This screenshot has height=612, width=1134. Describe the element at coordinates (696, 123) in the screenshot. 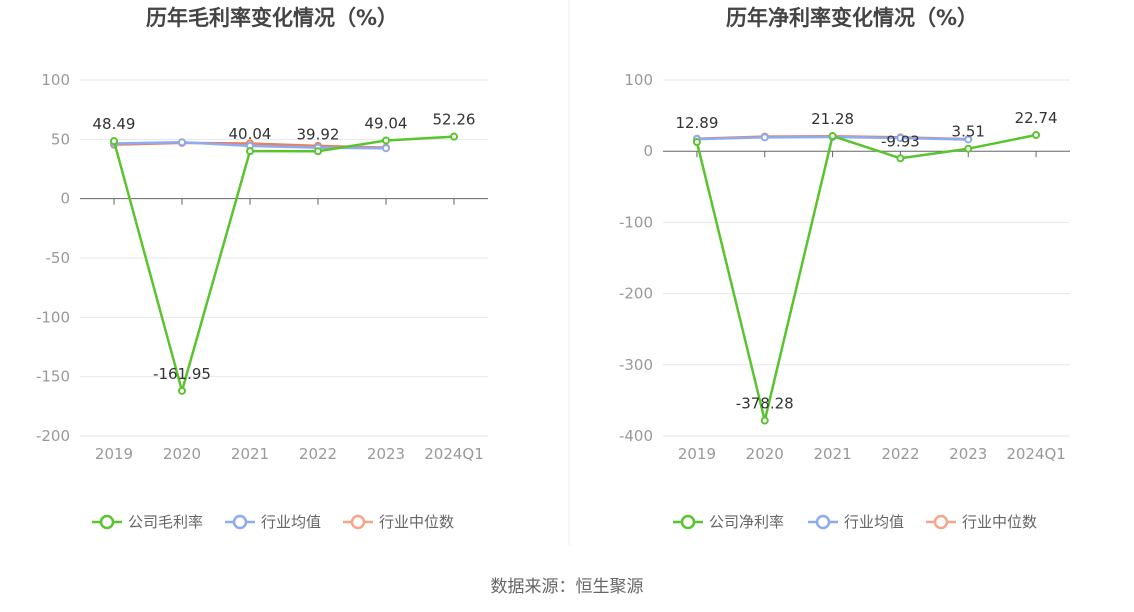

I see `data-label: 12.89` at that location.